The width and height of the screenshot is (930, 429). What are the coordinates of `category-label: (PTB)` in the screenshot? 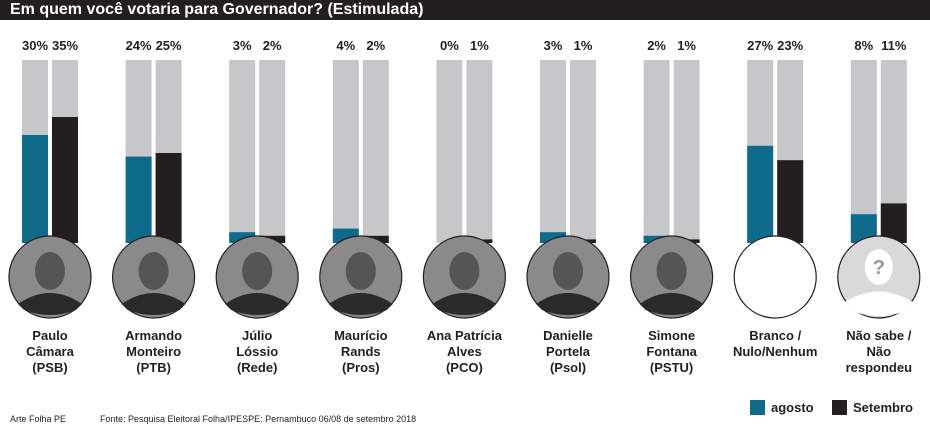 It's located at (153, 367).